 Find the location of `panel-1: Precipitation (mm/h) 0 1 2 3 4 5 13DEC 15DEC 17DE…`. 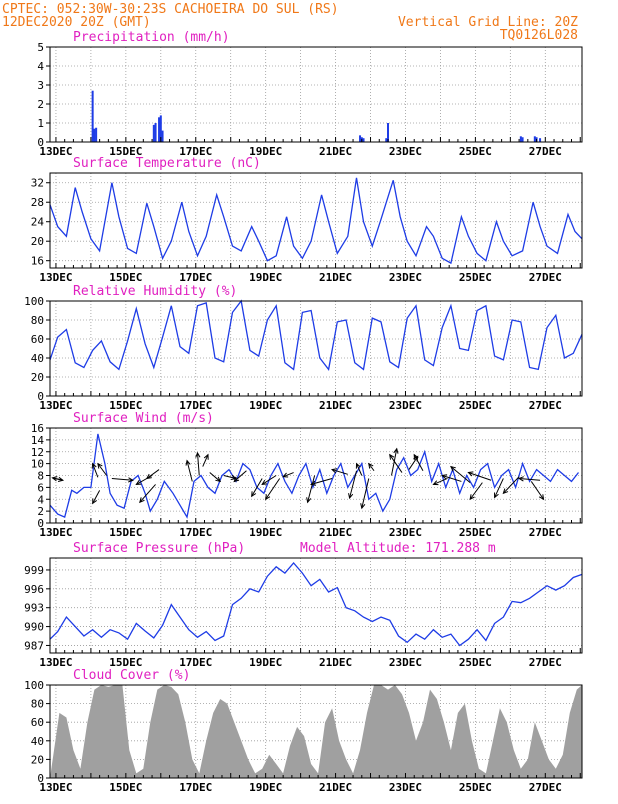

panel-1: Precipitation (mm/h) 0 1 2 3 4 5 13DEC 15DEC 17DE… is located at coordinates (310, 94).